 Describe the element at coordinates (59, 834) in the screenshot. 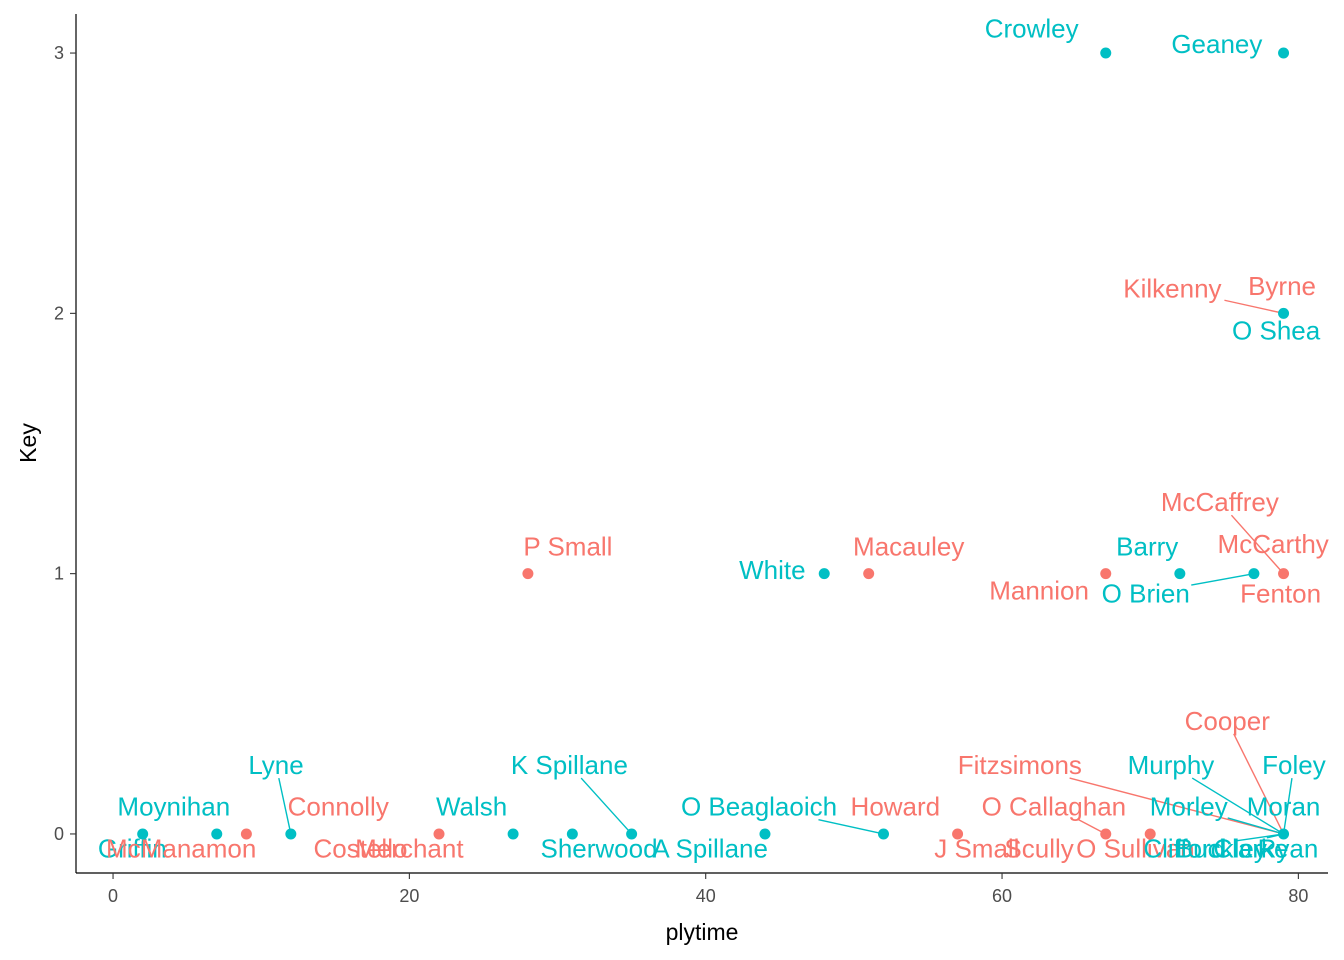

I see `y-tick-label: 0` at that location.